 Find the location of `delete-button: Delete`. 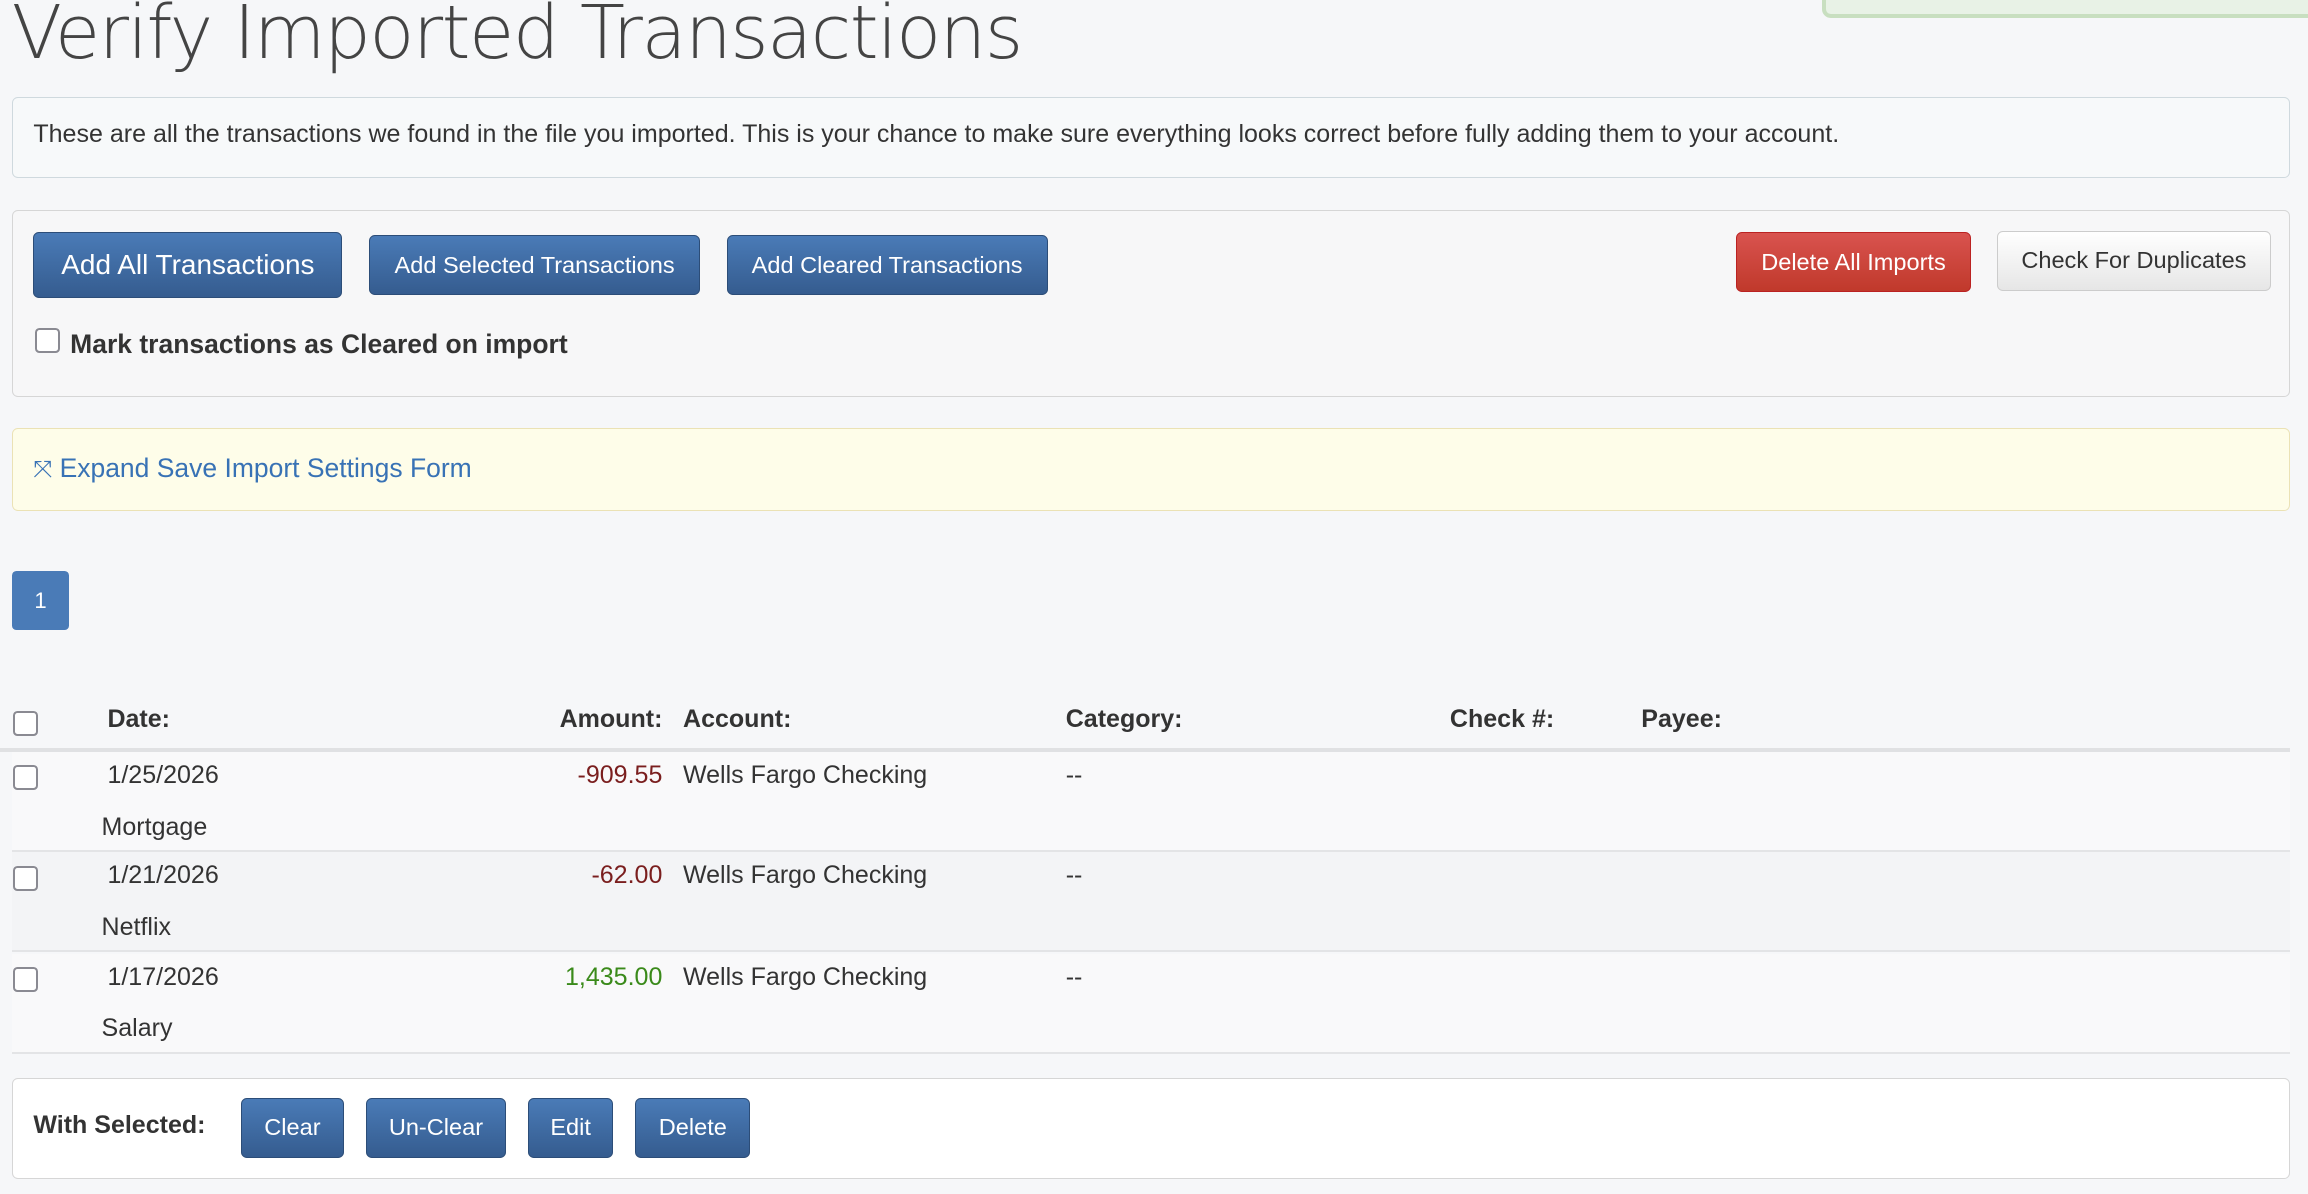

delete-button: Delete is located at coordinates (693, 1127).